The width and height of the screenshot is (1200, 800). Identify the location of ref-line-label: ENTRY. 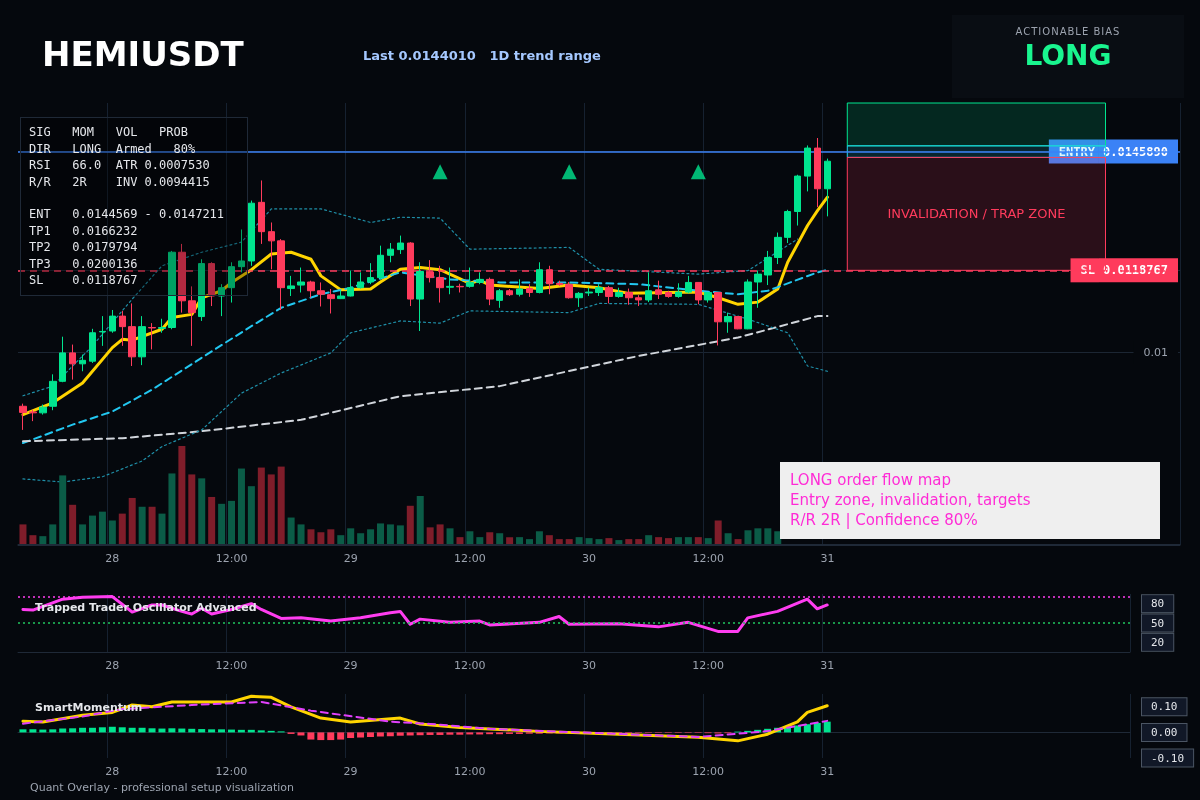
(1077, 151).